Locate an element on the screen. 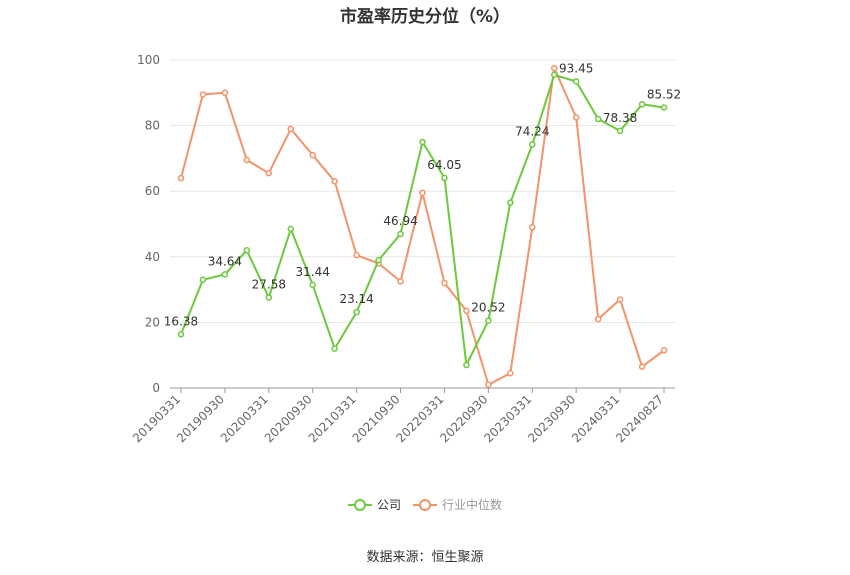 This screenshot has height=575, width=850. company-data-label: 78.38 is located at coordinates (620, 118).